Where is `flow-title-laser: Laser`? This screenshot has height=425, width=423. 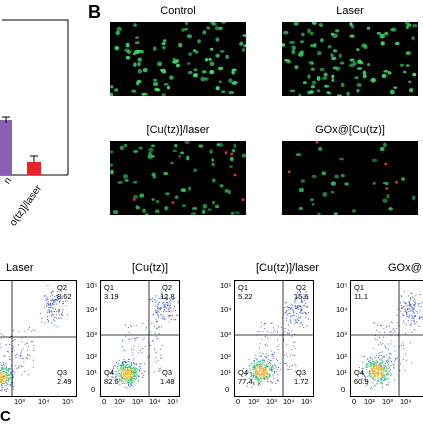
flow-title-laser: Laser is located at coordinates (20, 268).